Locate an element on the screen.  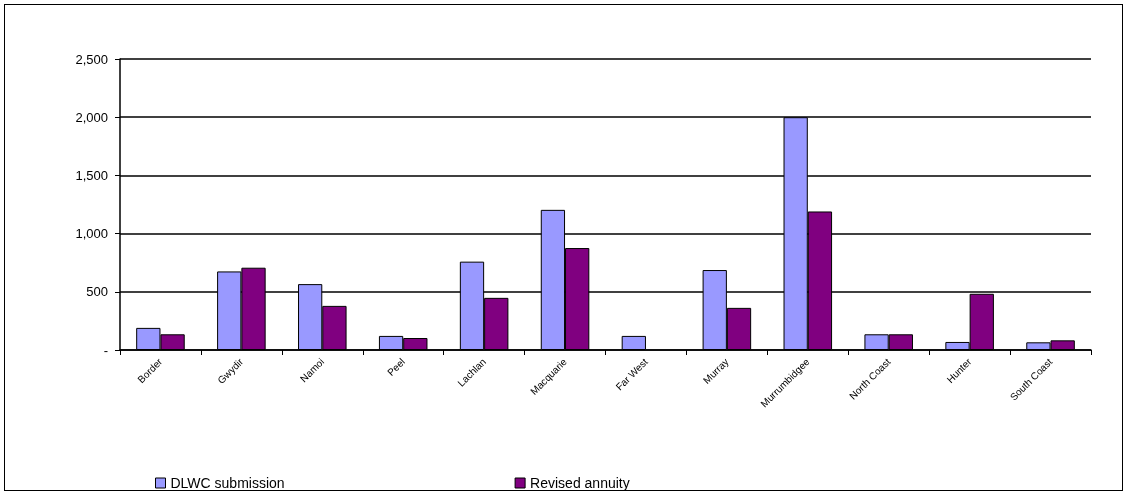
legend-label: Revised annuity is located at coordinates (580, 483).